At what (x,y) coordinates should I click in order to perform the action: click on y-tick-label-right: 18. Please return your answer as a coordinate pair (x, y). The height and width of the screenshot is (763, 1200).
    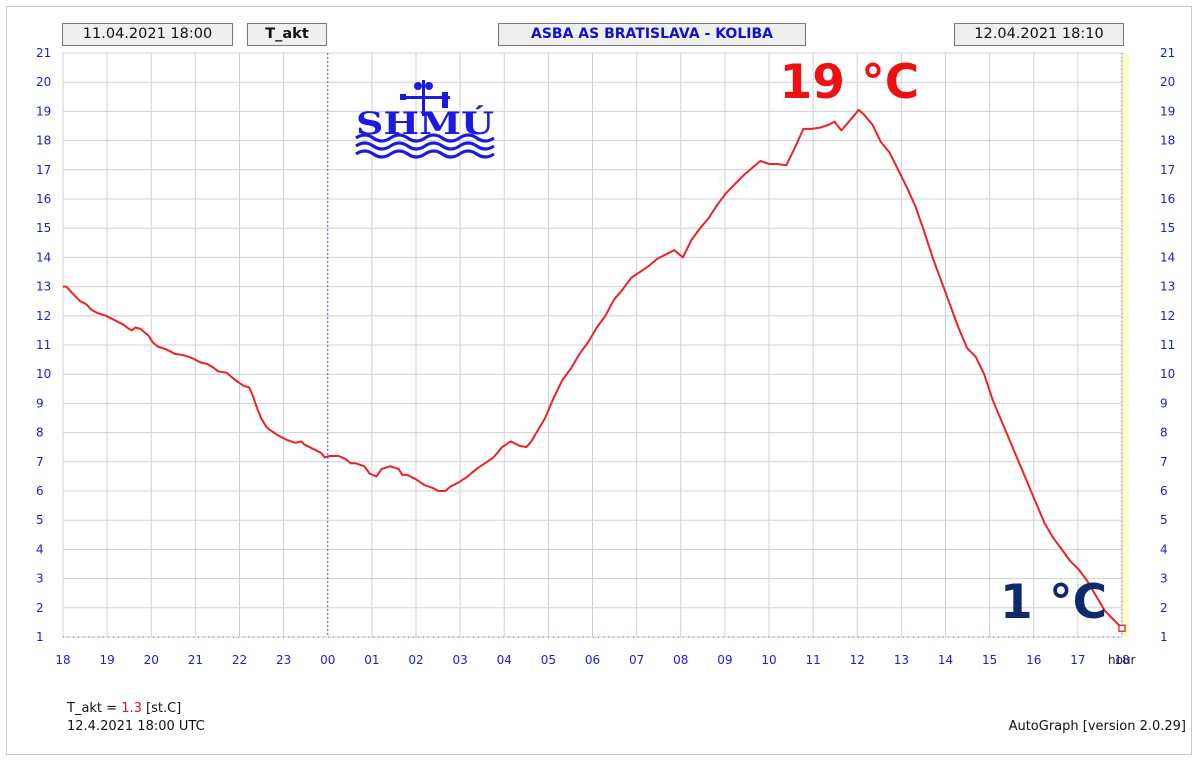
    Looking at the image, I should click on (1167, 141).